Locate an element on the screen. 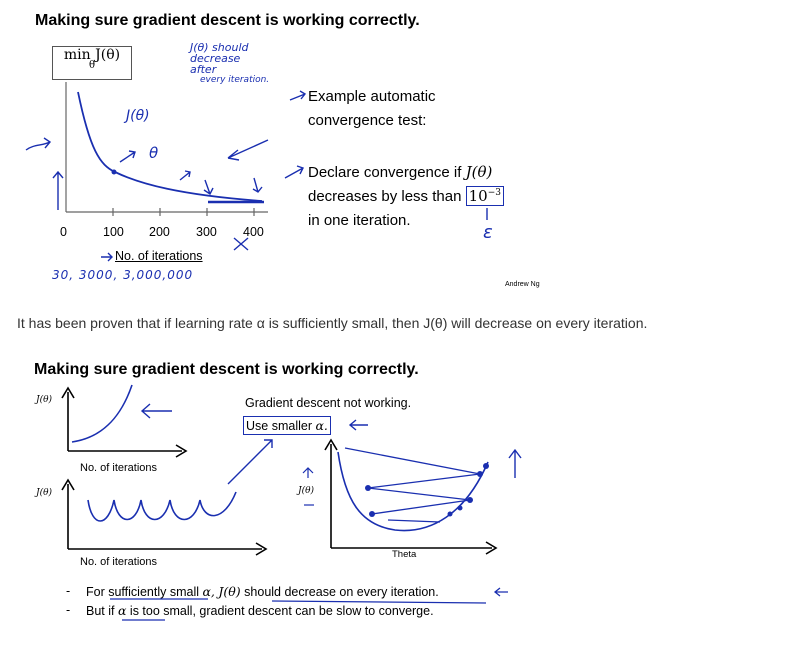  bullet-underlines is located at coordinates (309, 604).